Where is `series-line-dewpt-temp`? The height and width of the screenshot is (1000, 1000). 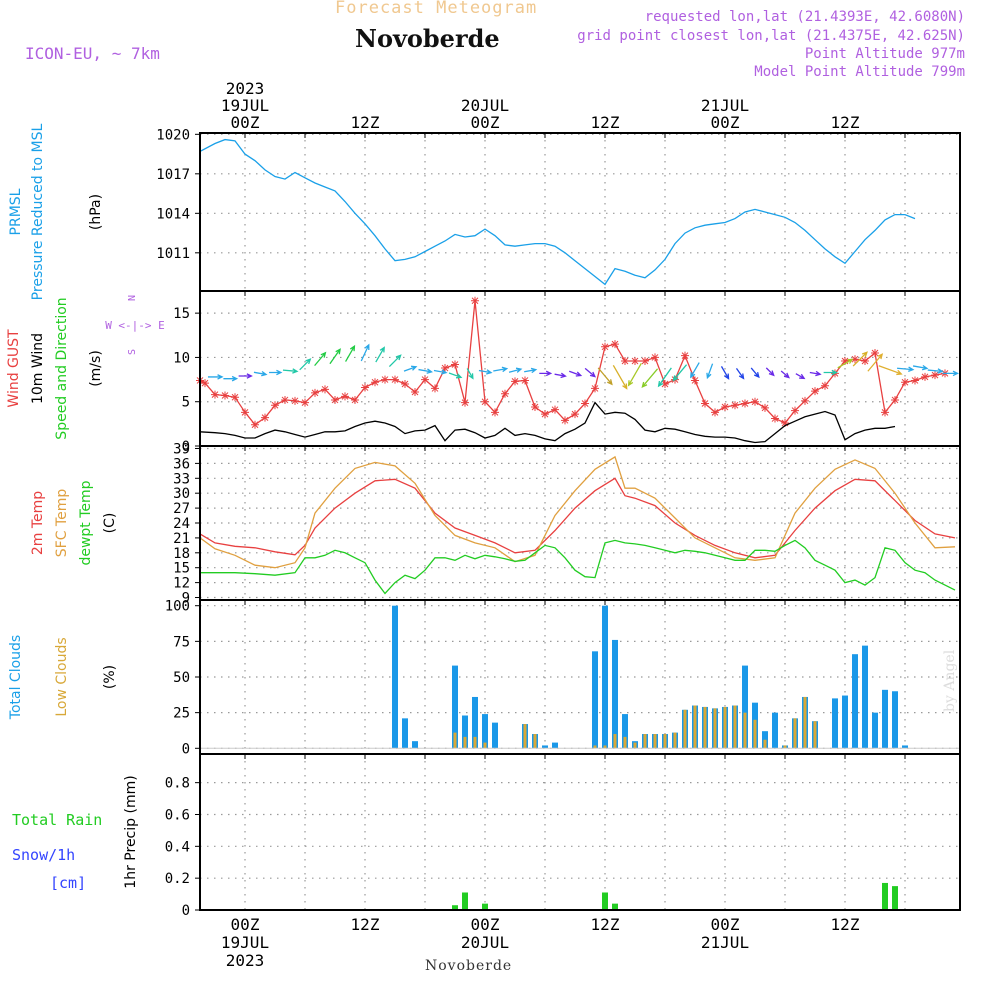 series-line-dewpt-temp is located at coordinates (578, 567).